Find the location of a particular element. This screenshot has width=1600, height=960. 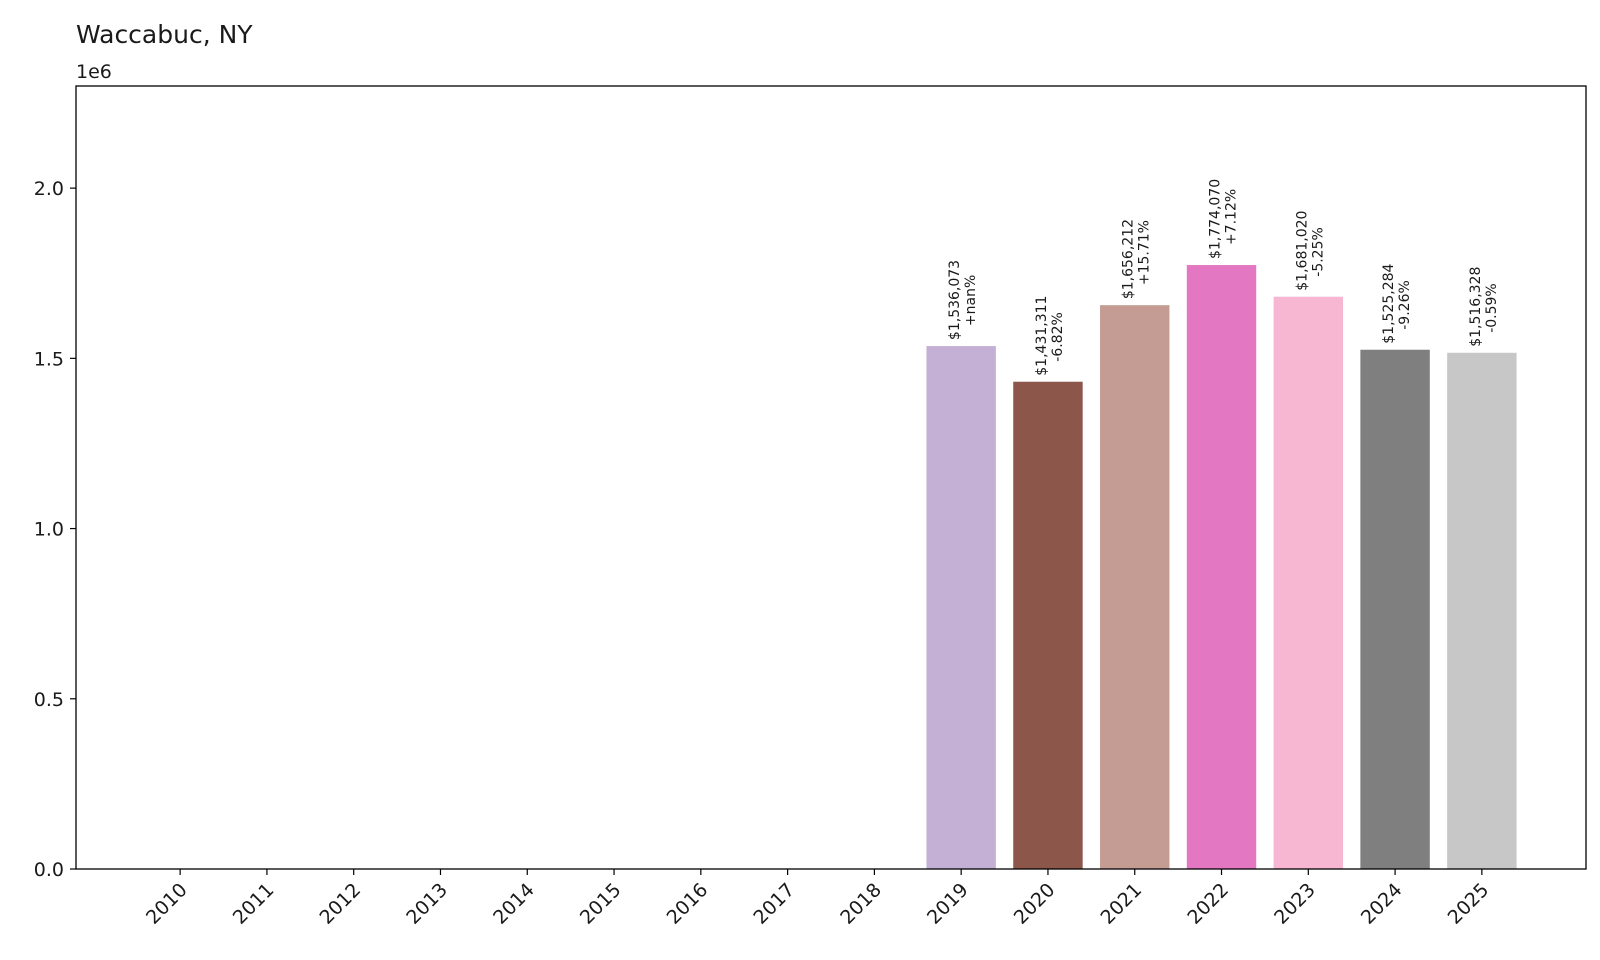

y-tick-label-0.5: 0.5 is located at coordinates (49, 700).